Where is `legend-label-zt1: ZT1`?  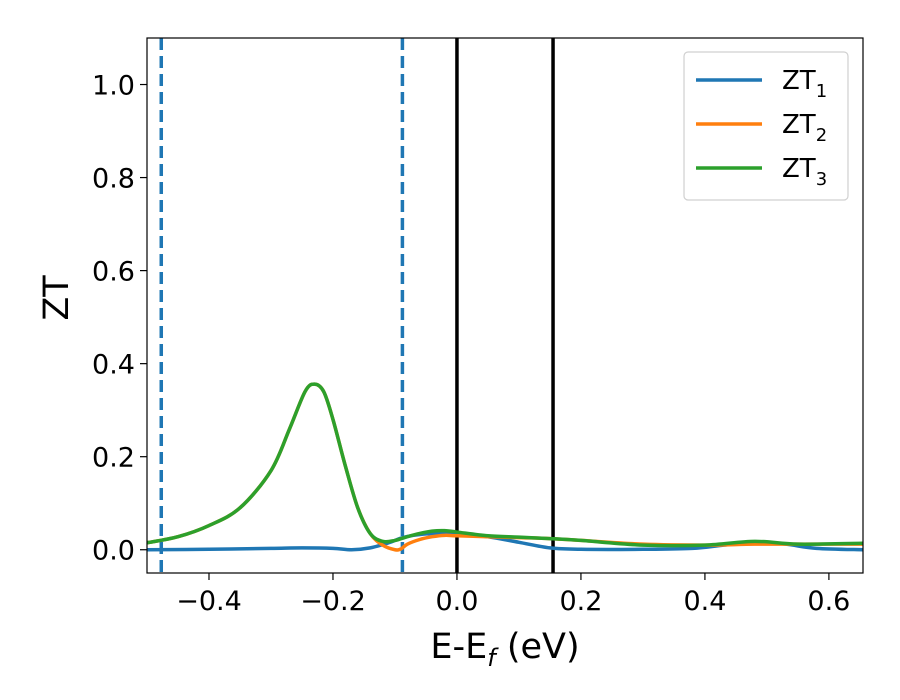
legend-label-zt1: ZT1 is located at coordinates (804, 84).